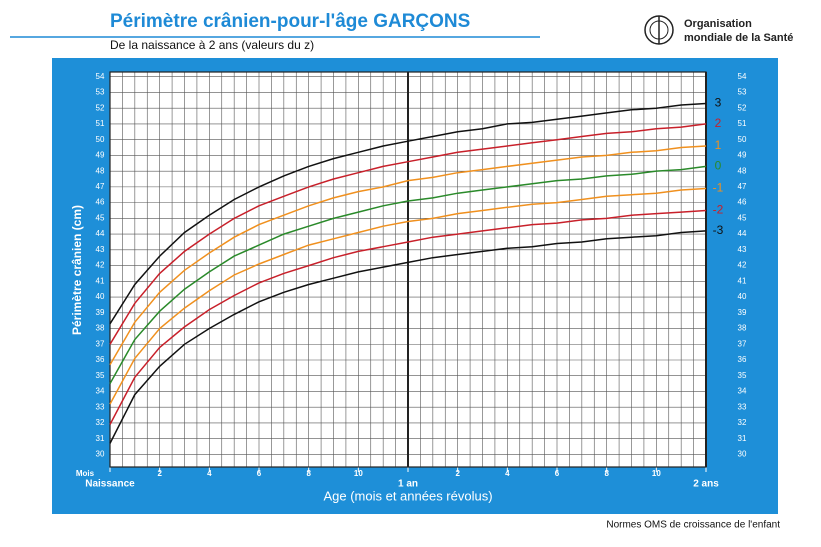 The height and width of the screenshot is (547, 821). What do you see at coordinates (85, 473) in the screenshot?
I see `x-unit-label: Mois` at bounding box center [85, 473].